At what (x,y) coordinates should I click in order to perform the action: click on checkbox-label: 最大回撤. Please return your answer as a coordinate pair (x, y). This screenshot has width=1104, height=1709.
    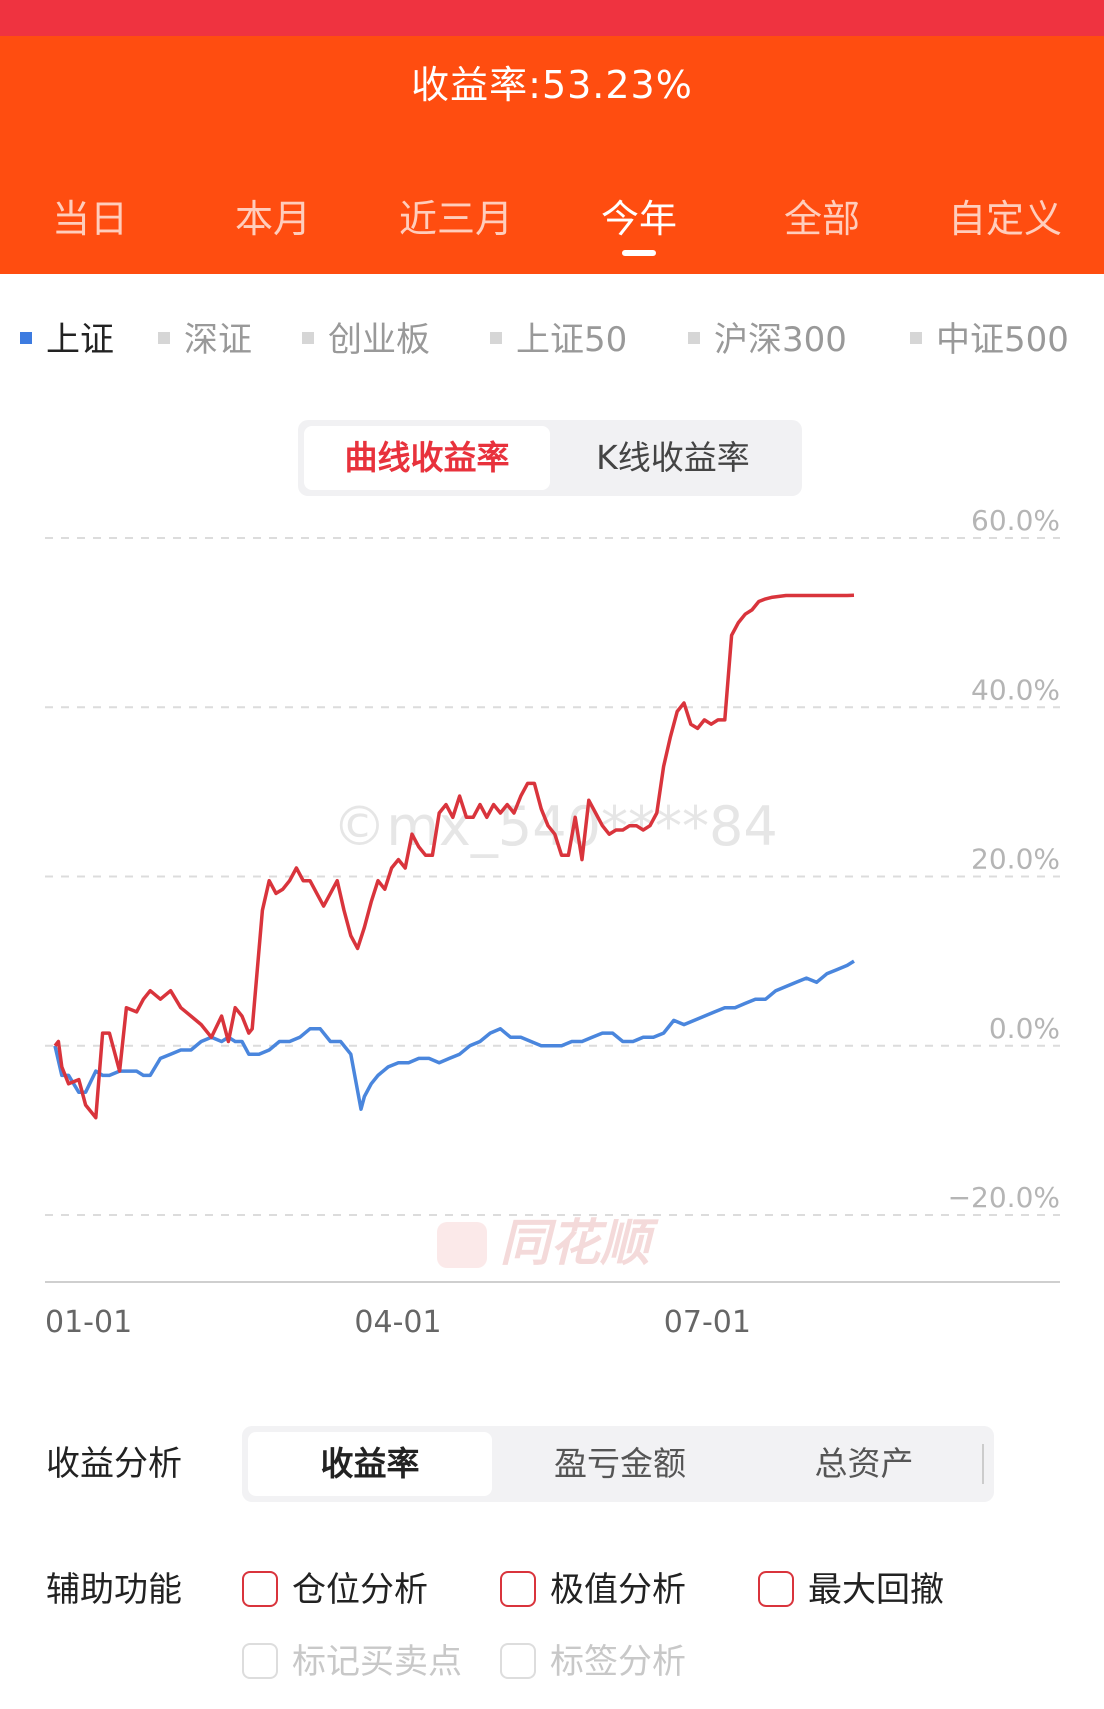
    Looking at the image, I should click on (876, 1590).